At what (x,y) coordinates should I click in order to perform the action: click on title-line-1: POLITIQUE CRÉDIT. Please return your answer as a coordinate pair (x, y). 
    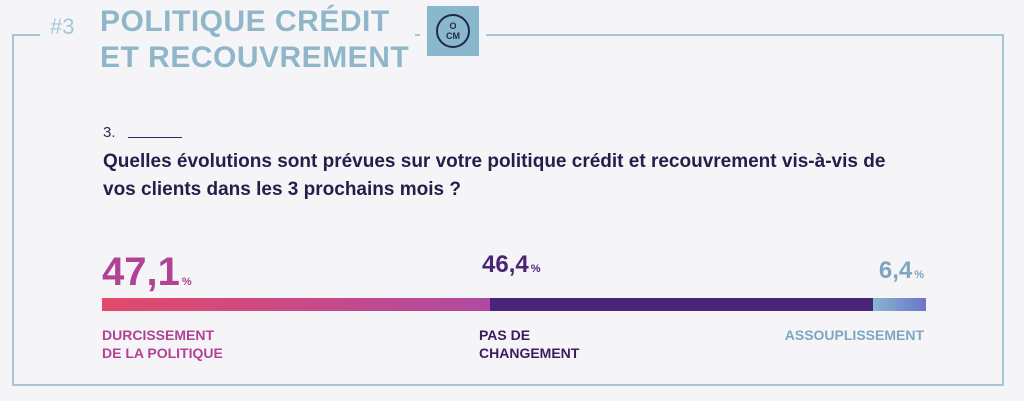
    Looking at the image, I should click on (245, 21).